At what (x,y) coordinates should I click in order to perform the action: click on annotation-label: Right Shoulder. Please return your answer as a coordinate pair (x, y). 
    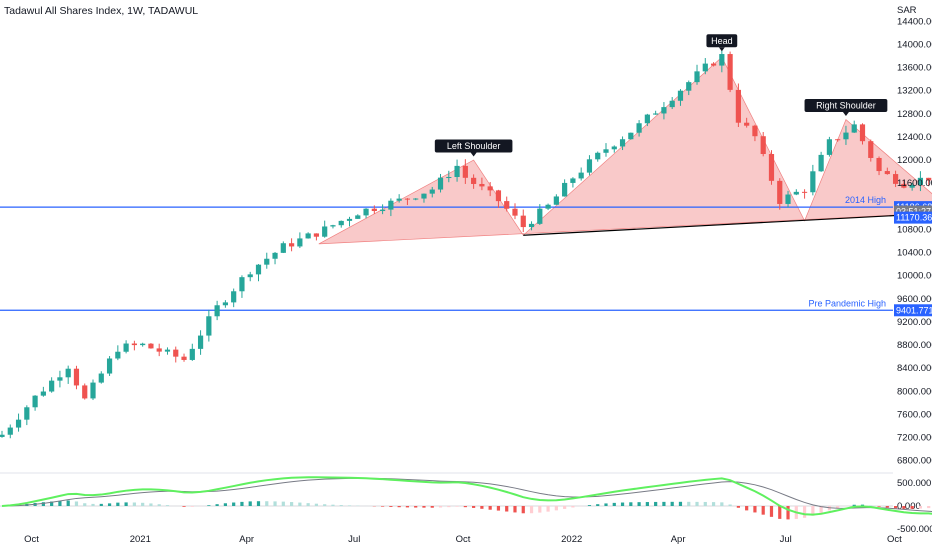
    Looking at the image, I should click on (846, 106).